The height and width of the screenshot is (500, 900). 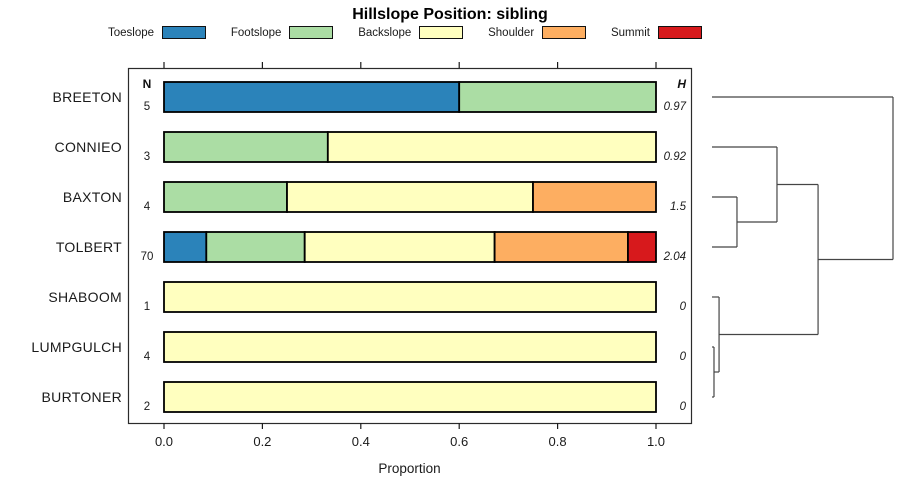 I want to click on legend-label: Backslope, so click(x=385, y=32).